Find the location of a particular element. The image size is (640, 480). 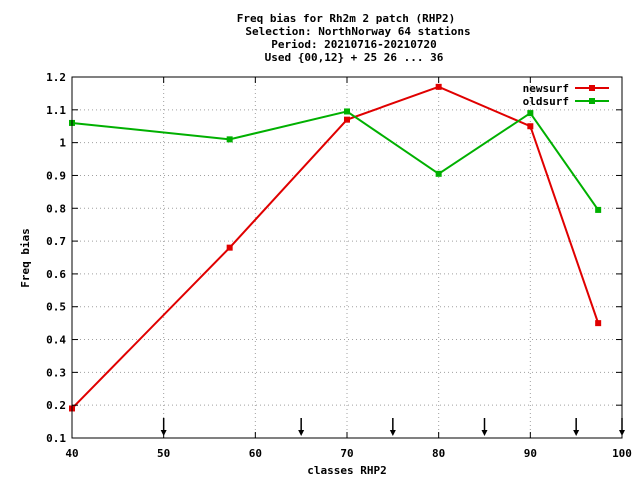

legend-entry-newsurf: newsurf is located at coordinates (566, 88).